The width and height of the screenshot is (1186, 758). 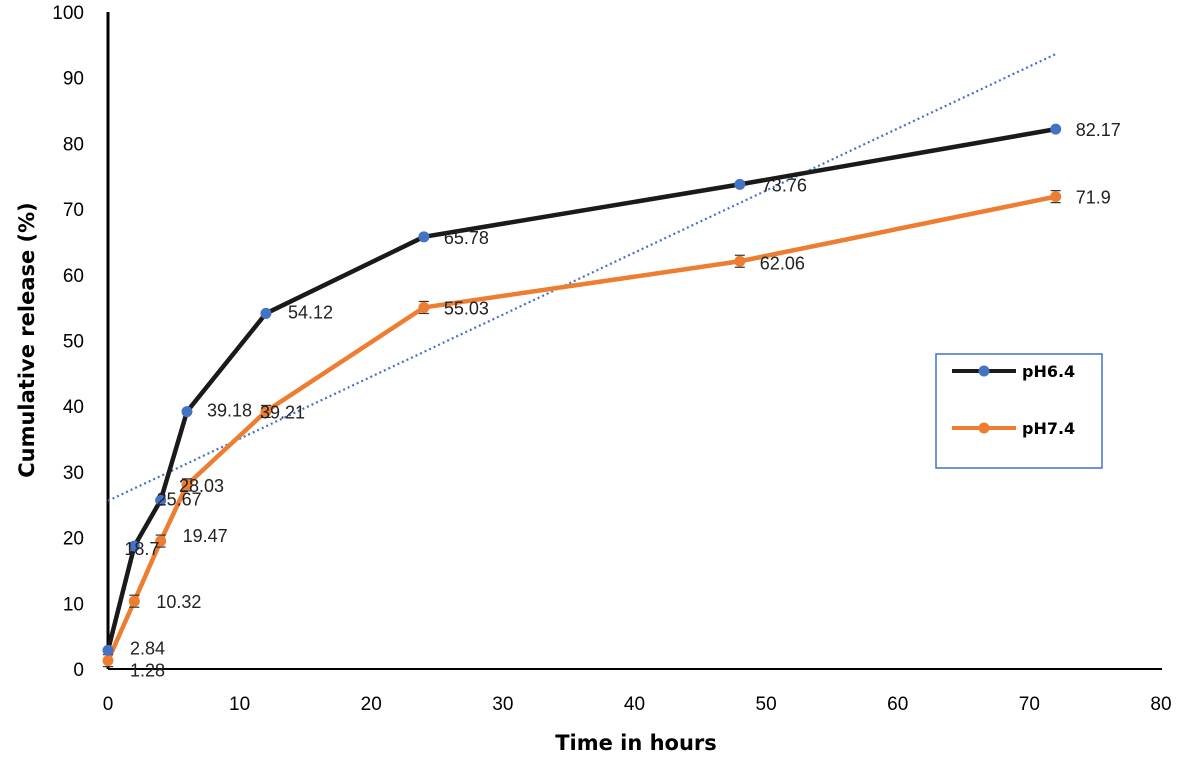 I want to click on legend-marker-ph64, so click(x=984, y=371).